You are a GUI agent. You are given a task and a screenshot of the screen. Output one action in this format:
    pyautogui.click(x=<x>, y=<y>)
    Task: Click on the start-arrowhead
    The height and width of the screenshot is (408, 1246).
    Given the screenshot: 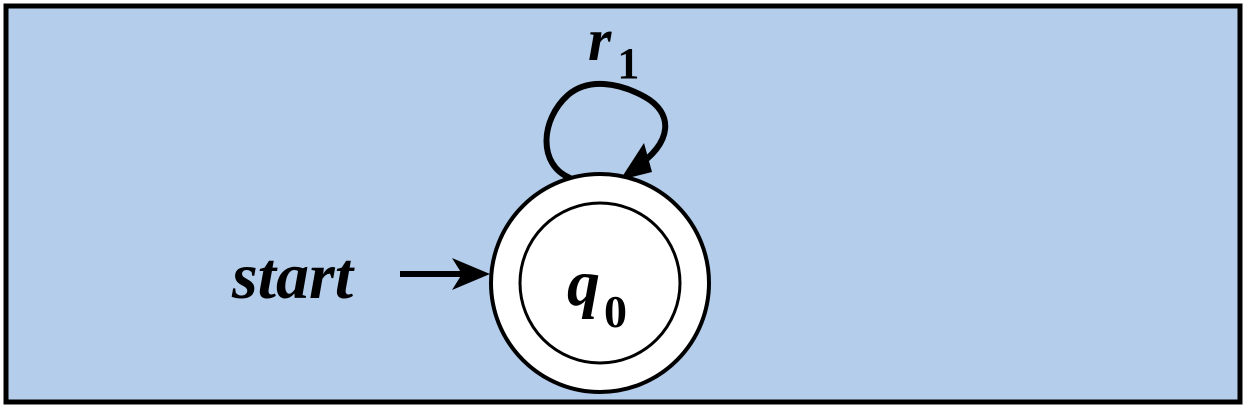 What is the action you would take?
    pyautogui.click(x=471, y=274)
    